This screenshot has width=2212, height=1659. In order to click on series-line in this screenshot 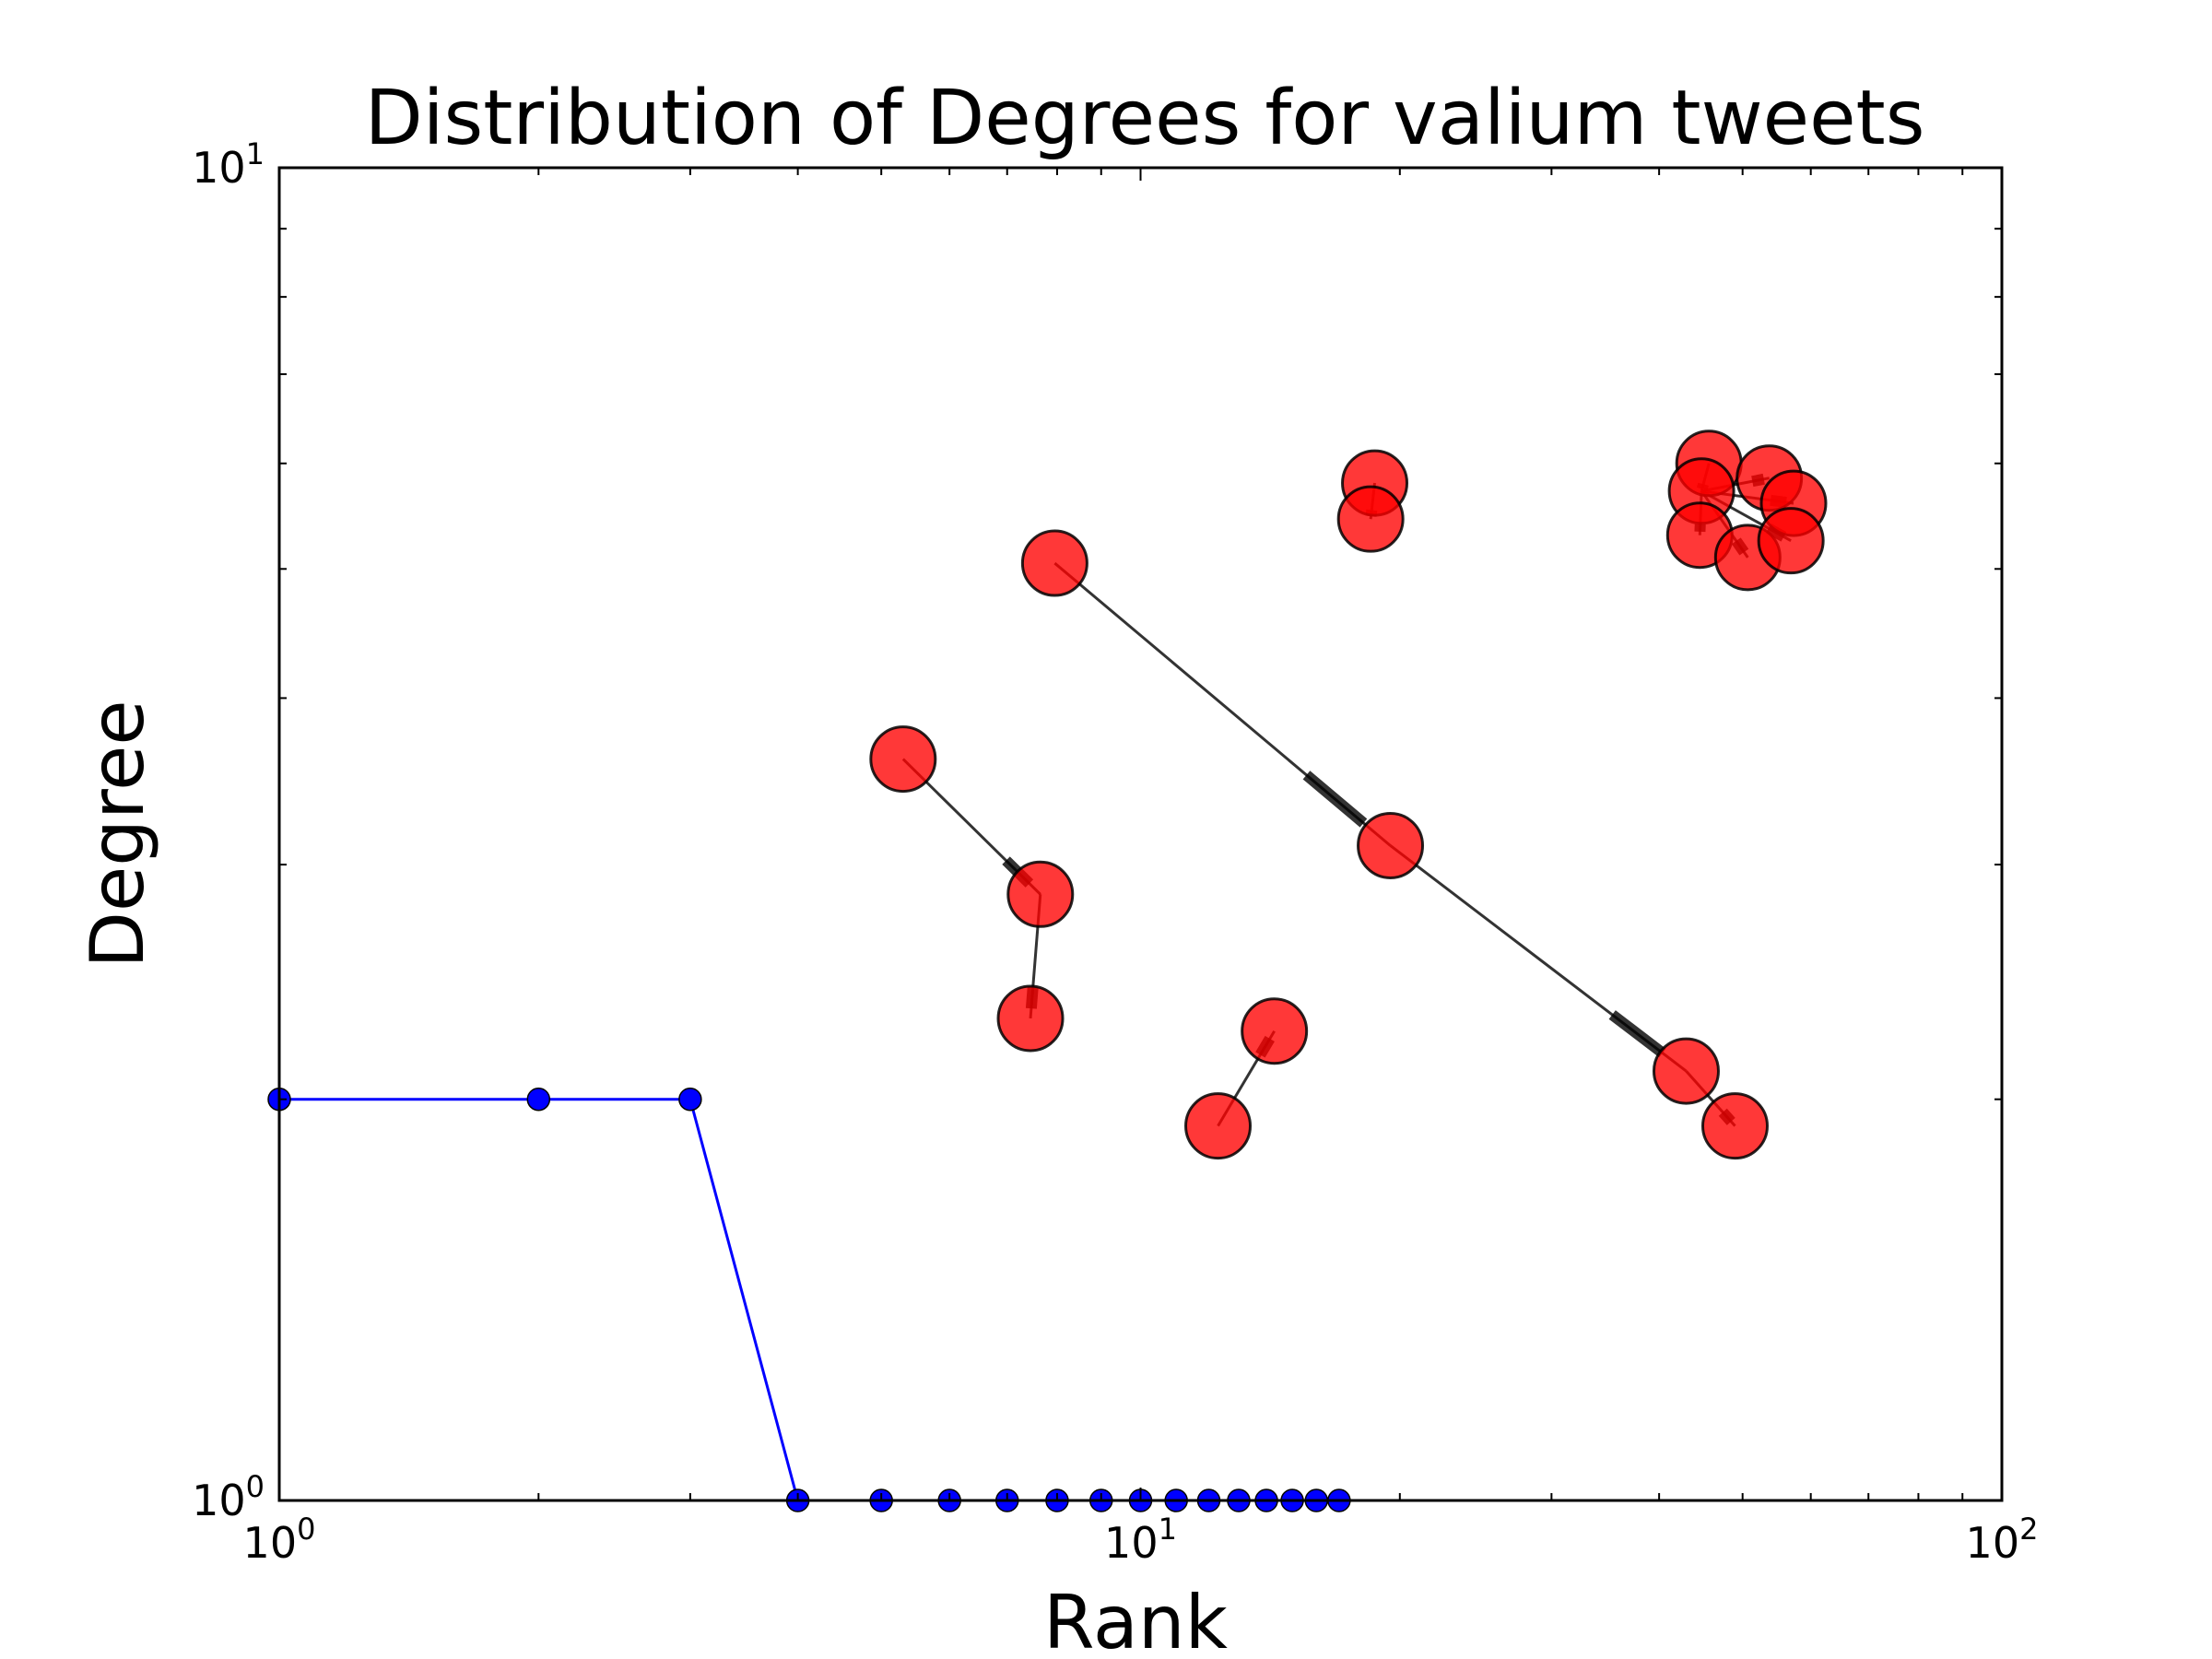, I will do `click(809, 1300)`.